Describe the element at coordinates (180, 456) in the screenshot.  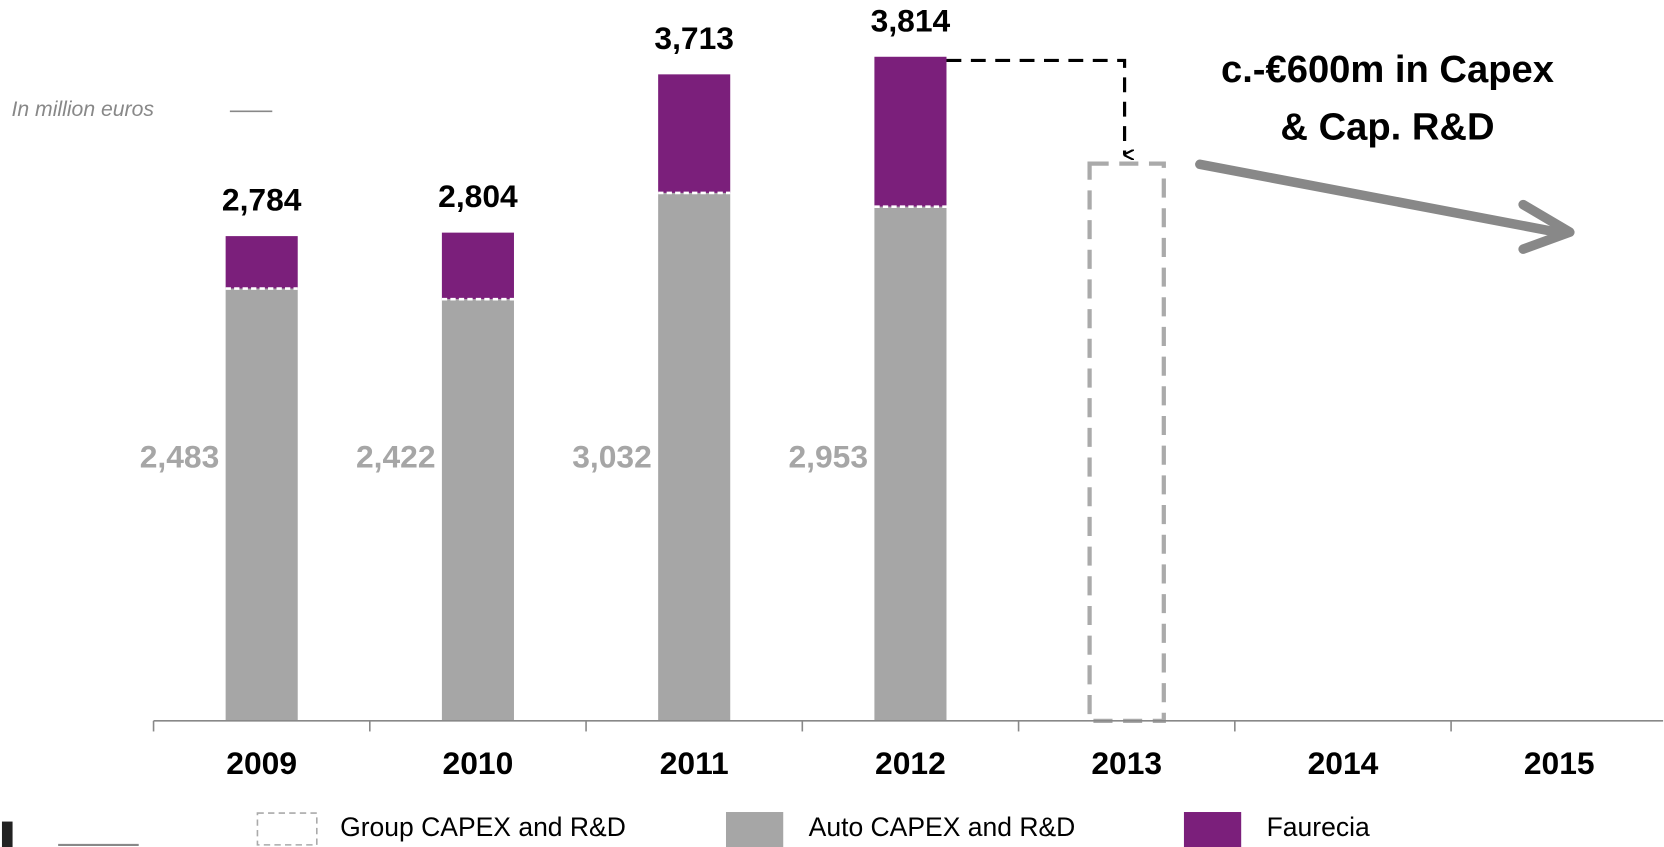
I see `value-label: 2,483` at that location.